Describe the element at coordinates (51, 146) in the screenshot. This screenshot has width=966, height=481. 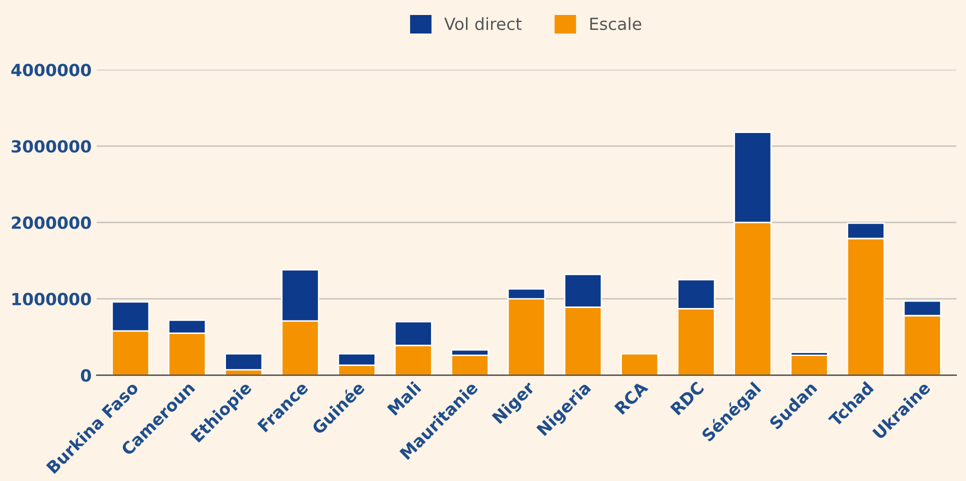
I see `y-tick-label: 3000000` at that location.